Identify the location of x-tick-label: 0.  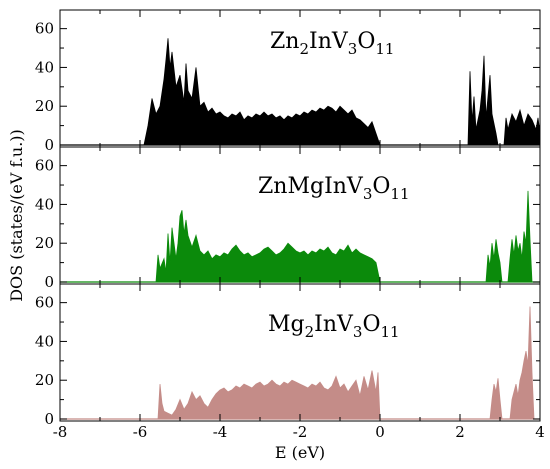
(380, 432).